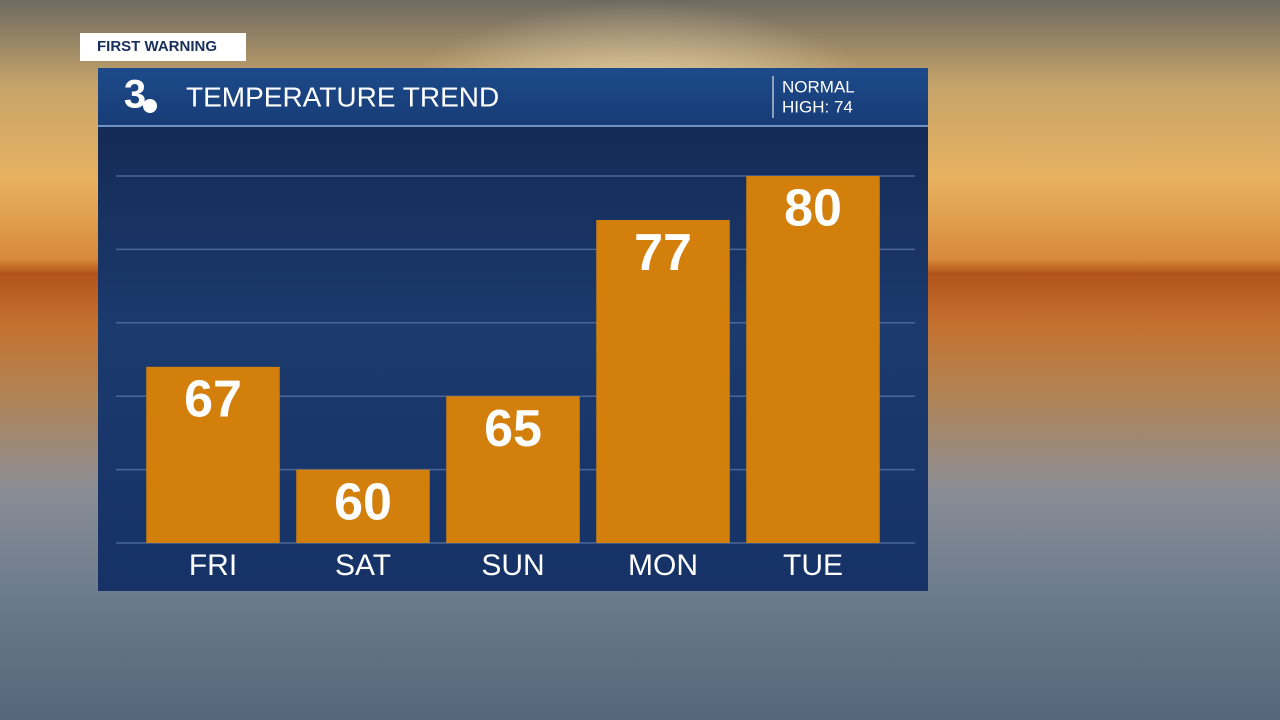 This screenshot has width=1280, height=720. Describe the element at coordinates (663, 565) in the screenshot. I see `x-tick-label: MON` at that location.